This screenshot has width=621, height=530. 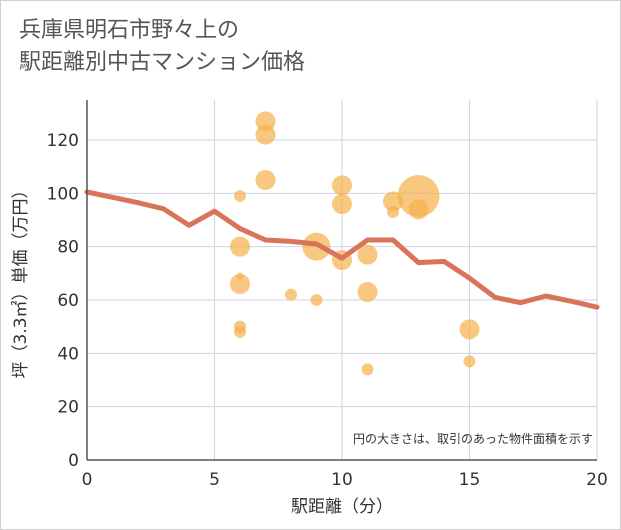 I want to click on chart-title-line-1: 兵庫県明石市野々上の, so click(x=129, y=30).